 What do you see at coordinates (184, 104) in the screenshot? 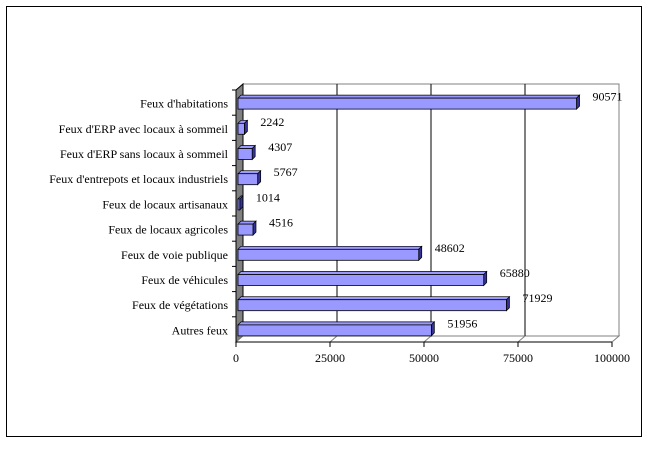
I see `category-label: Feux d'habitations` at bounding box center [184, 104].